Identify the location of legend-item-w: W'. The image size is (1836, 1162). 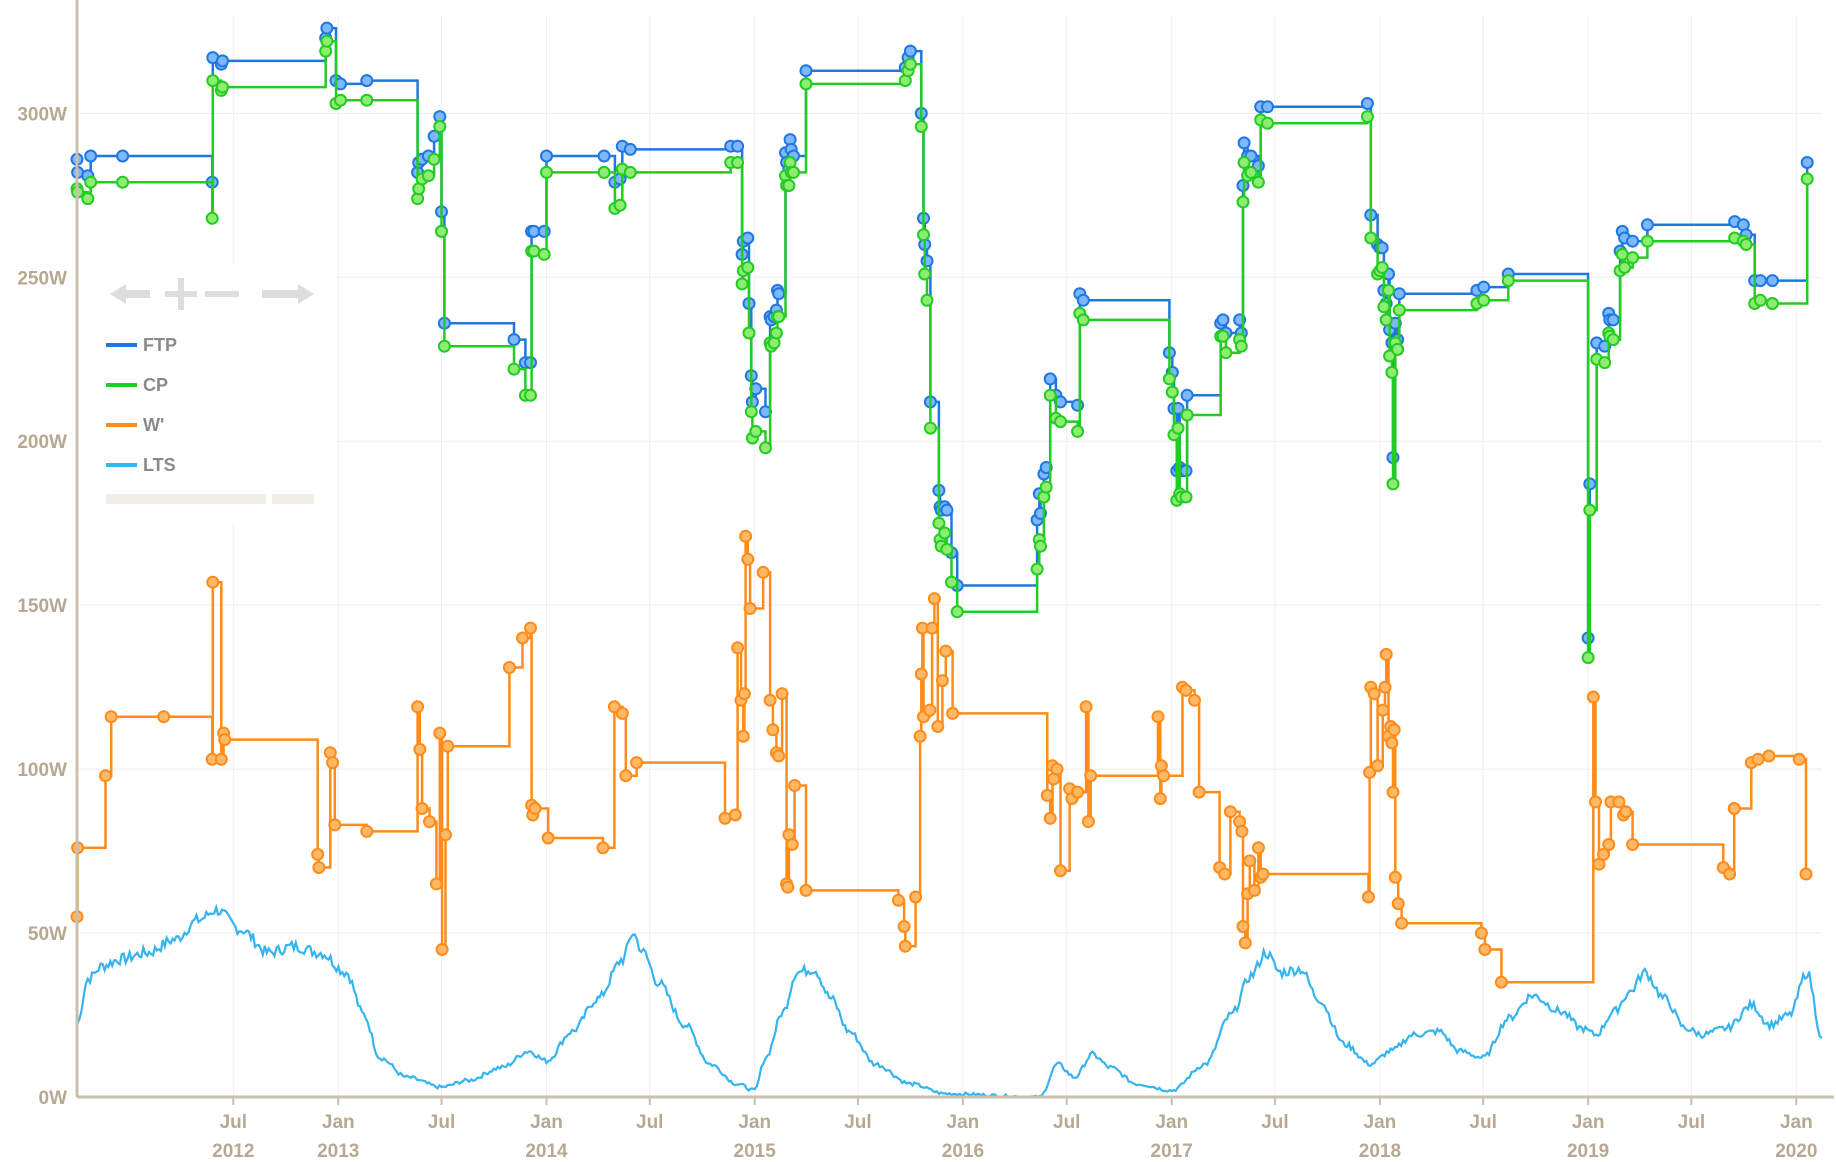
(135, 425).